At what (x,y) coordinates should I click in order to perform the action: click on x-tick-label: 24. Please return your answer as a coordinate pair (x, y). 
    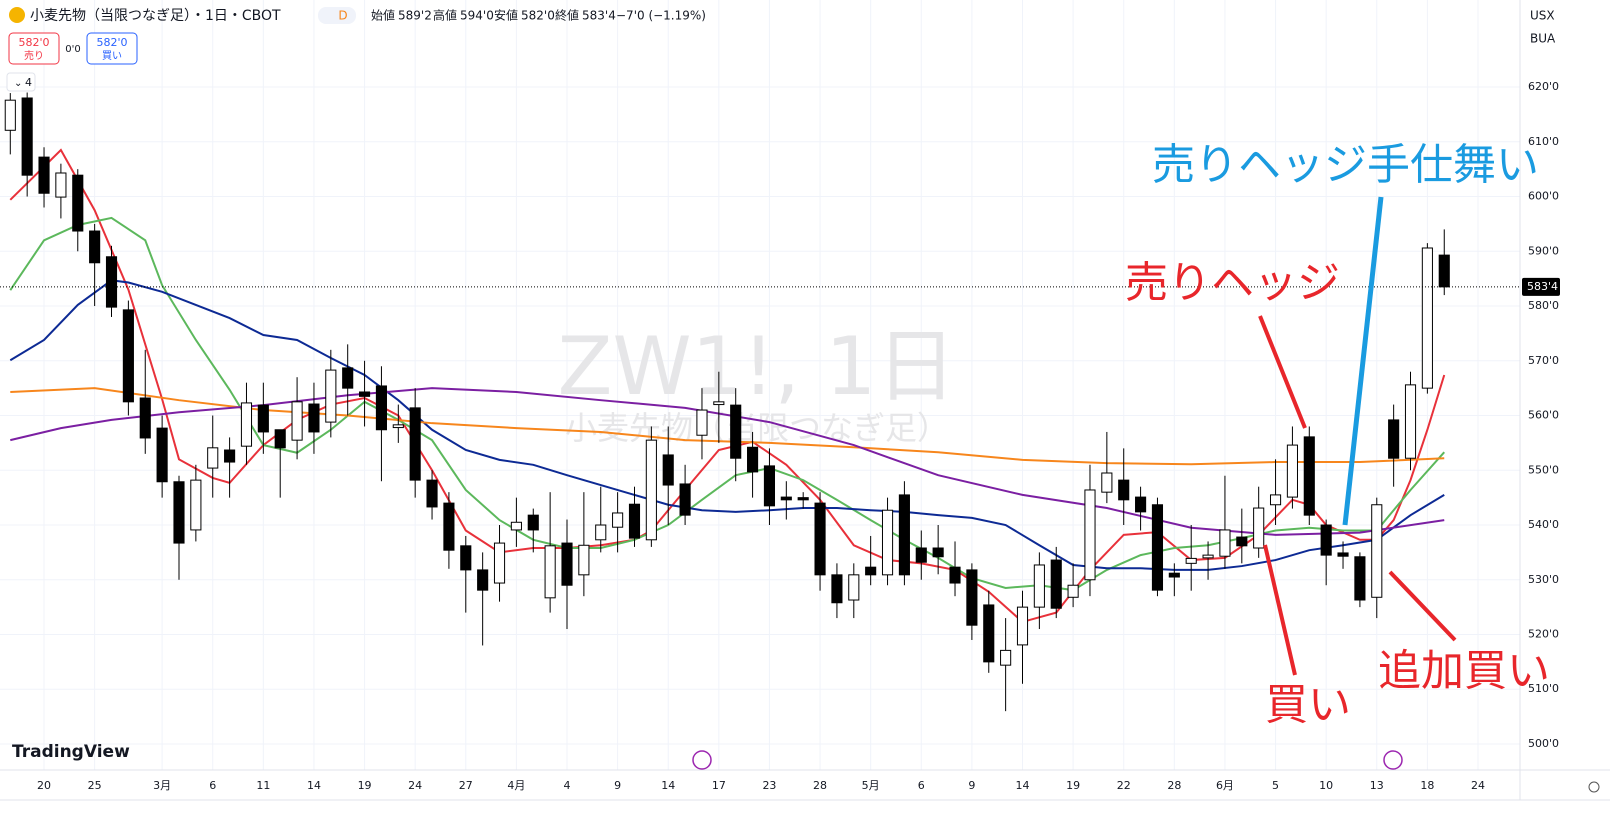
    Looking at the image, I should click on (1478, 785).